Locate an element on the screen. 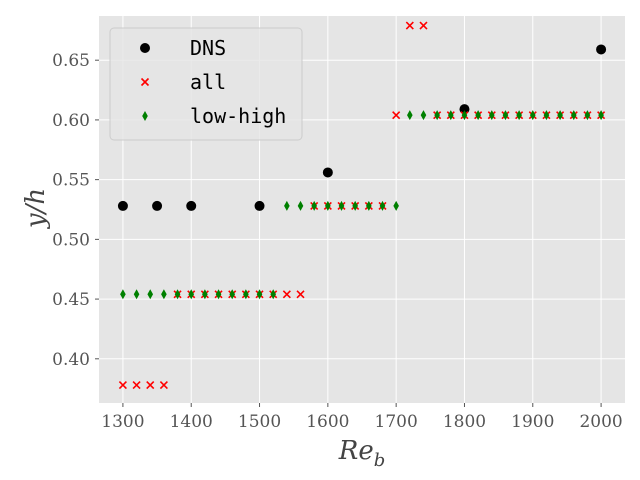 The width and height of the screenshot is (640, 480). x-axis-ticks: 1300 1400 1500 1600 1700 1800 1900 2000 is located at coordinates (362, 417).